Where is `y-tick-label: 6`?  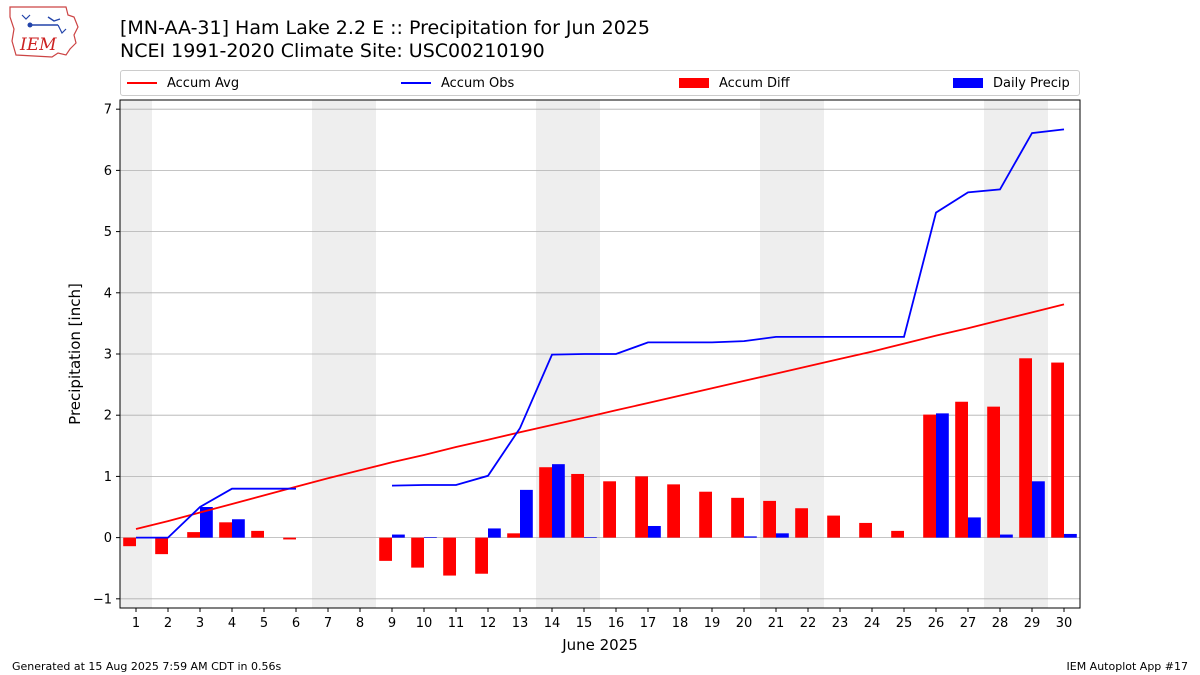
y-tick-label: 6 is located at coordinates (108, 171).